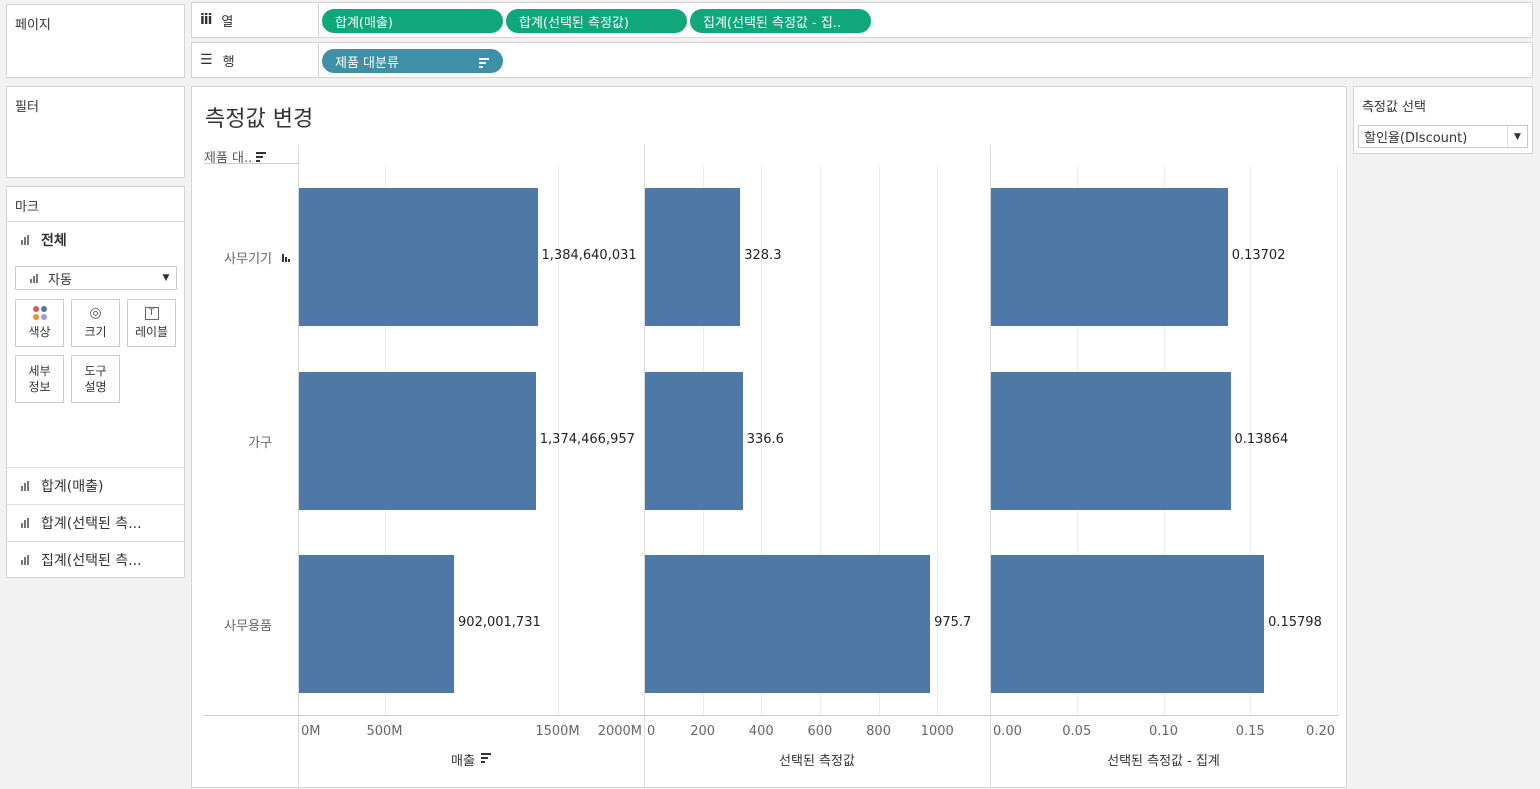  Describe the element at coordinates (761, 731) in the screenshot. I see `axis-tick-label: 400` at that location.